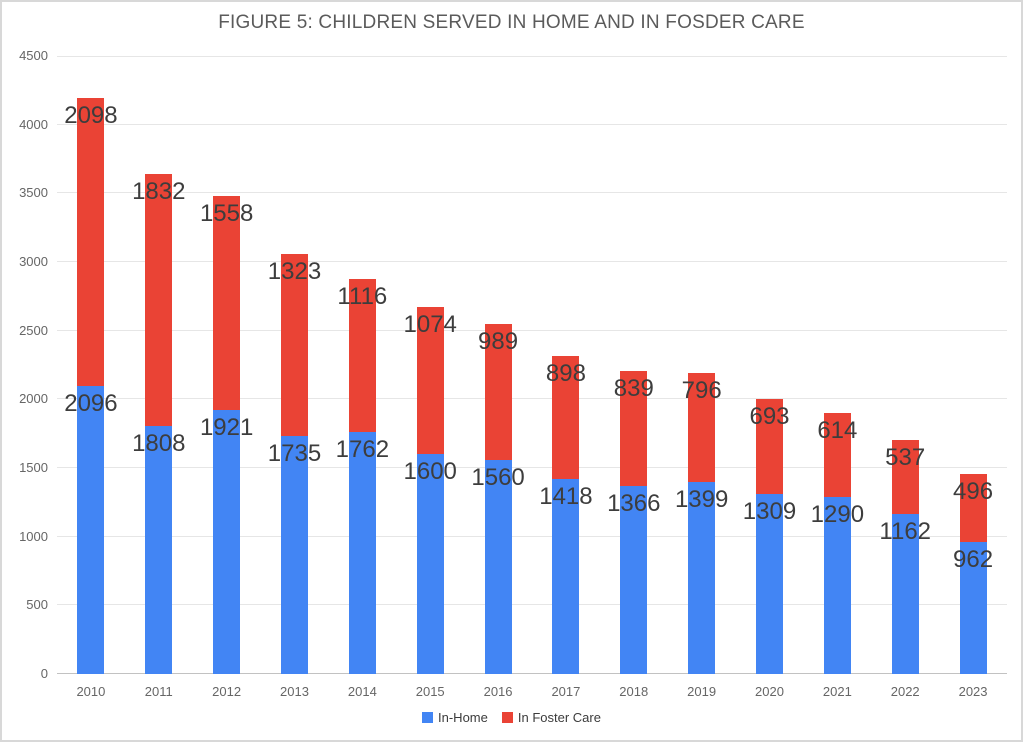 The image size is (1023, 742). Describe the element at coordinates (634, 691) in the screenshot. I see `x-tick-label: 2018` at that location.